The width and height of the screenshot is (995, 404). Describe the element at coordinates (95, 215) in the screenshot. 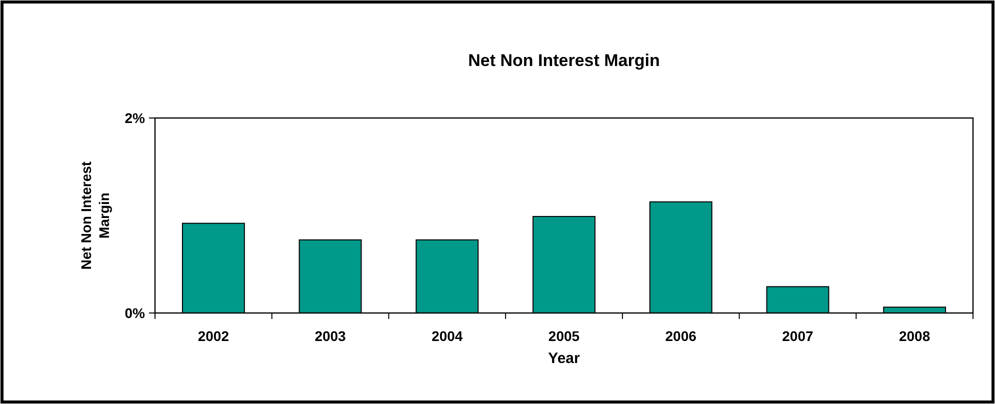

I see `y-axis-title: Net Non Interest Margin` at that location.